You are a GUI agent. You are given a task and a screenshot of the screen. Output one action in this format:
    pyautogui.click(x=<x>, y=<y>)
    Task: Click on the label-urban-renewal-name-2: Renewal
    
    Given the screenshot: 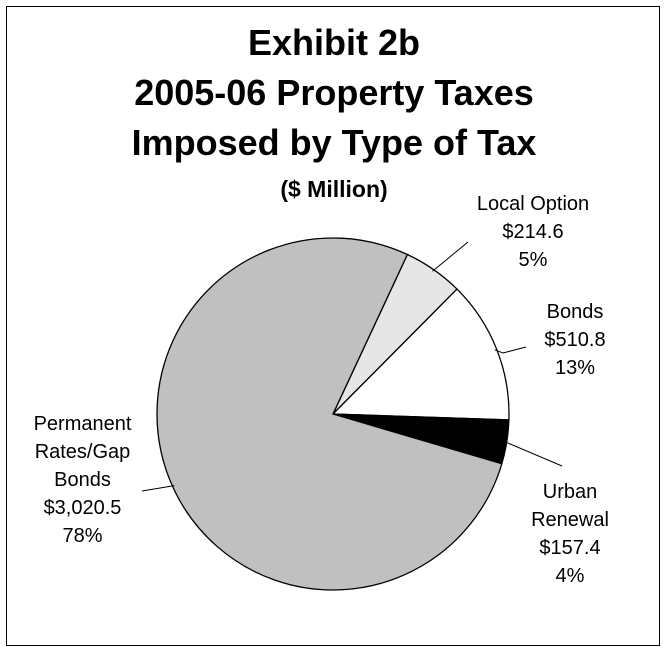 What is the action you would take?
    pyautogui.click(x=570, y=520)
    